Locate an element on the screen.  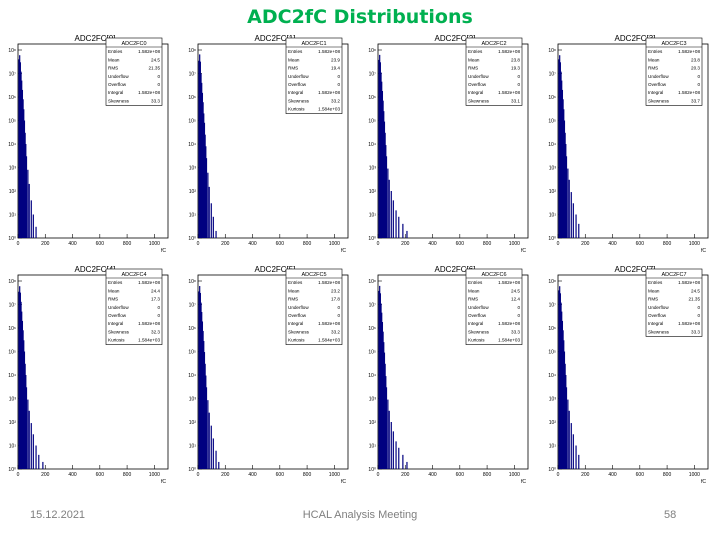
x-tick-label: 400 is located at coordinates (252, 244).